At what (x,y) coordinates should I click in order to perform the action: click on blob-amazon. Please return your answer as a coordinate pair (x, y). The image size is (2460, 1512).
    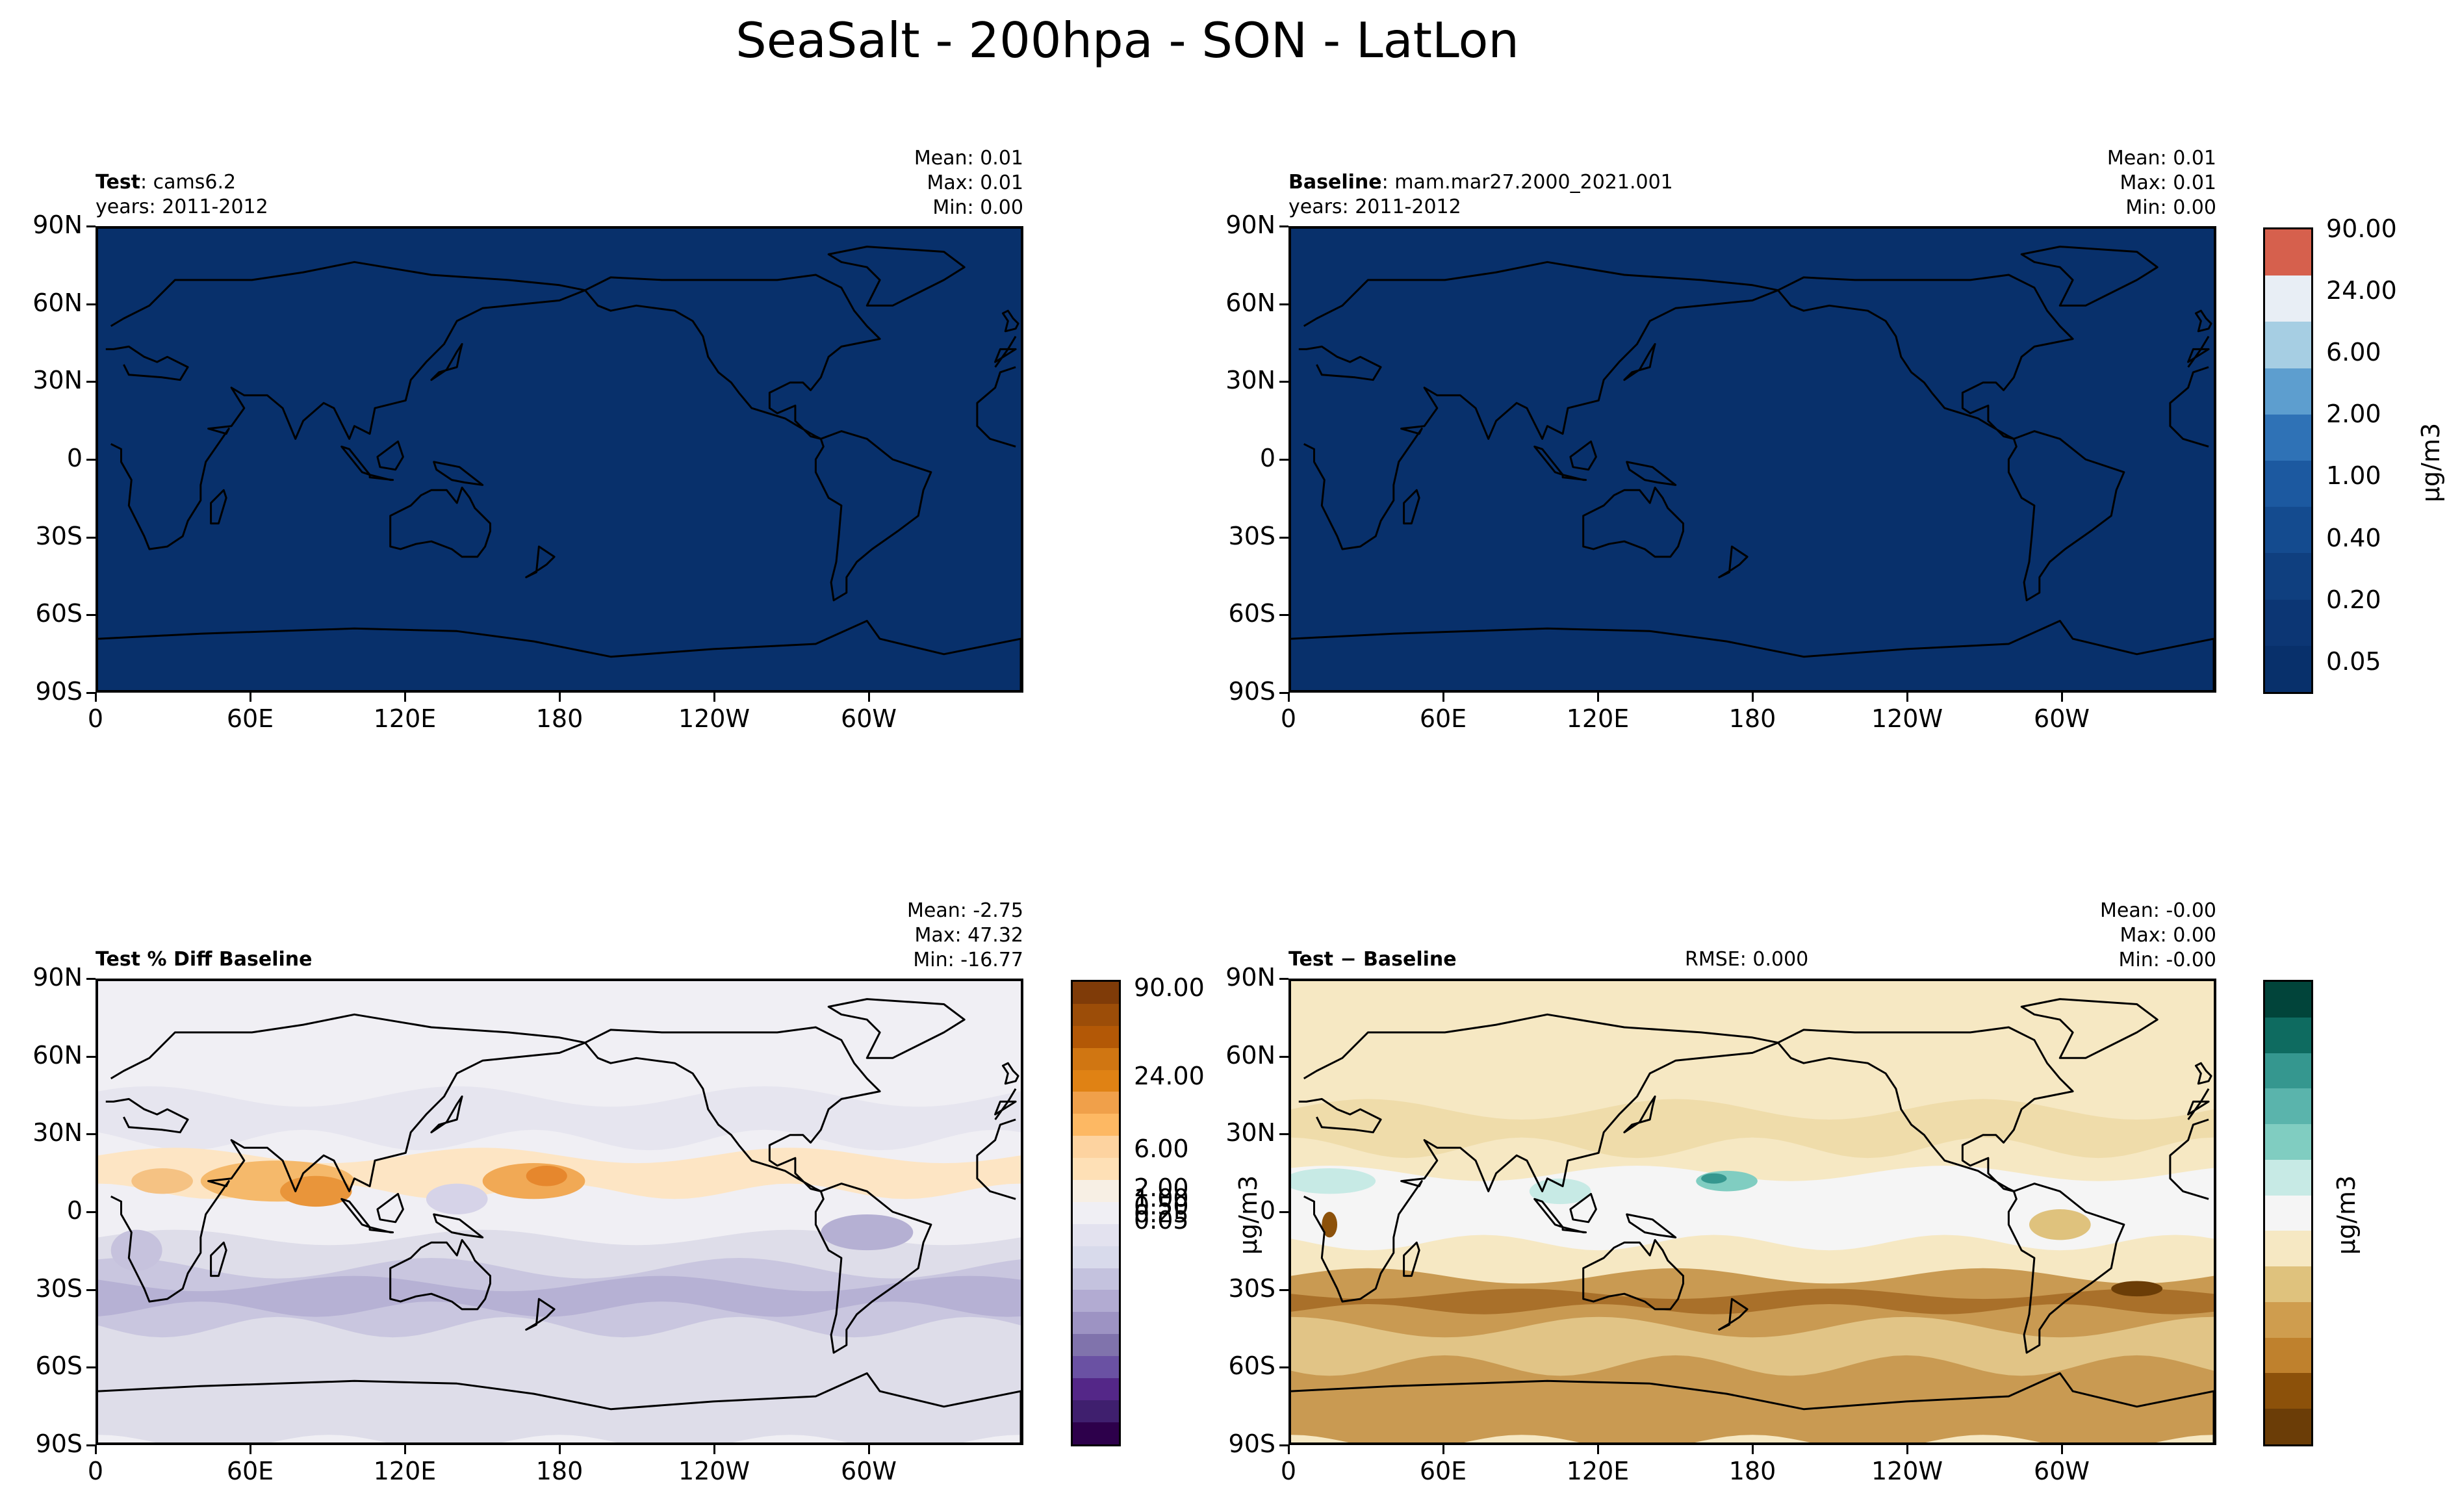
    Looking at the image, I should click on (2060, 1224).